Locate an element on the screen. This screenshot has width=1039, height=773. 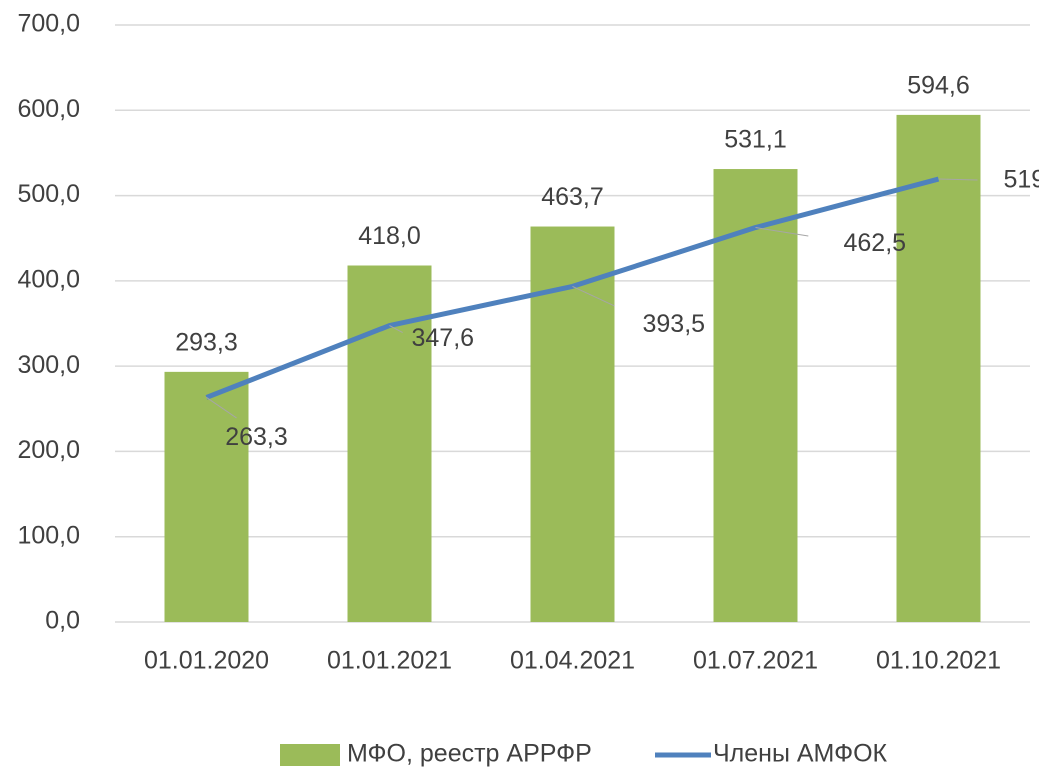
y-tick-label: 700,0 is located at coordinates (48, 24).